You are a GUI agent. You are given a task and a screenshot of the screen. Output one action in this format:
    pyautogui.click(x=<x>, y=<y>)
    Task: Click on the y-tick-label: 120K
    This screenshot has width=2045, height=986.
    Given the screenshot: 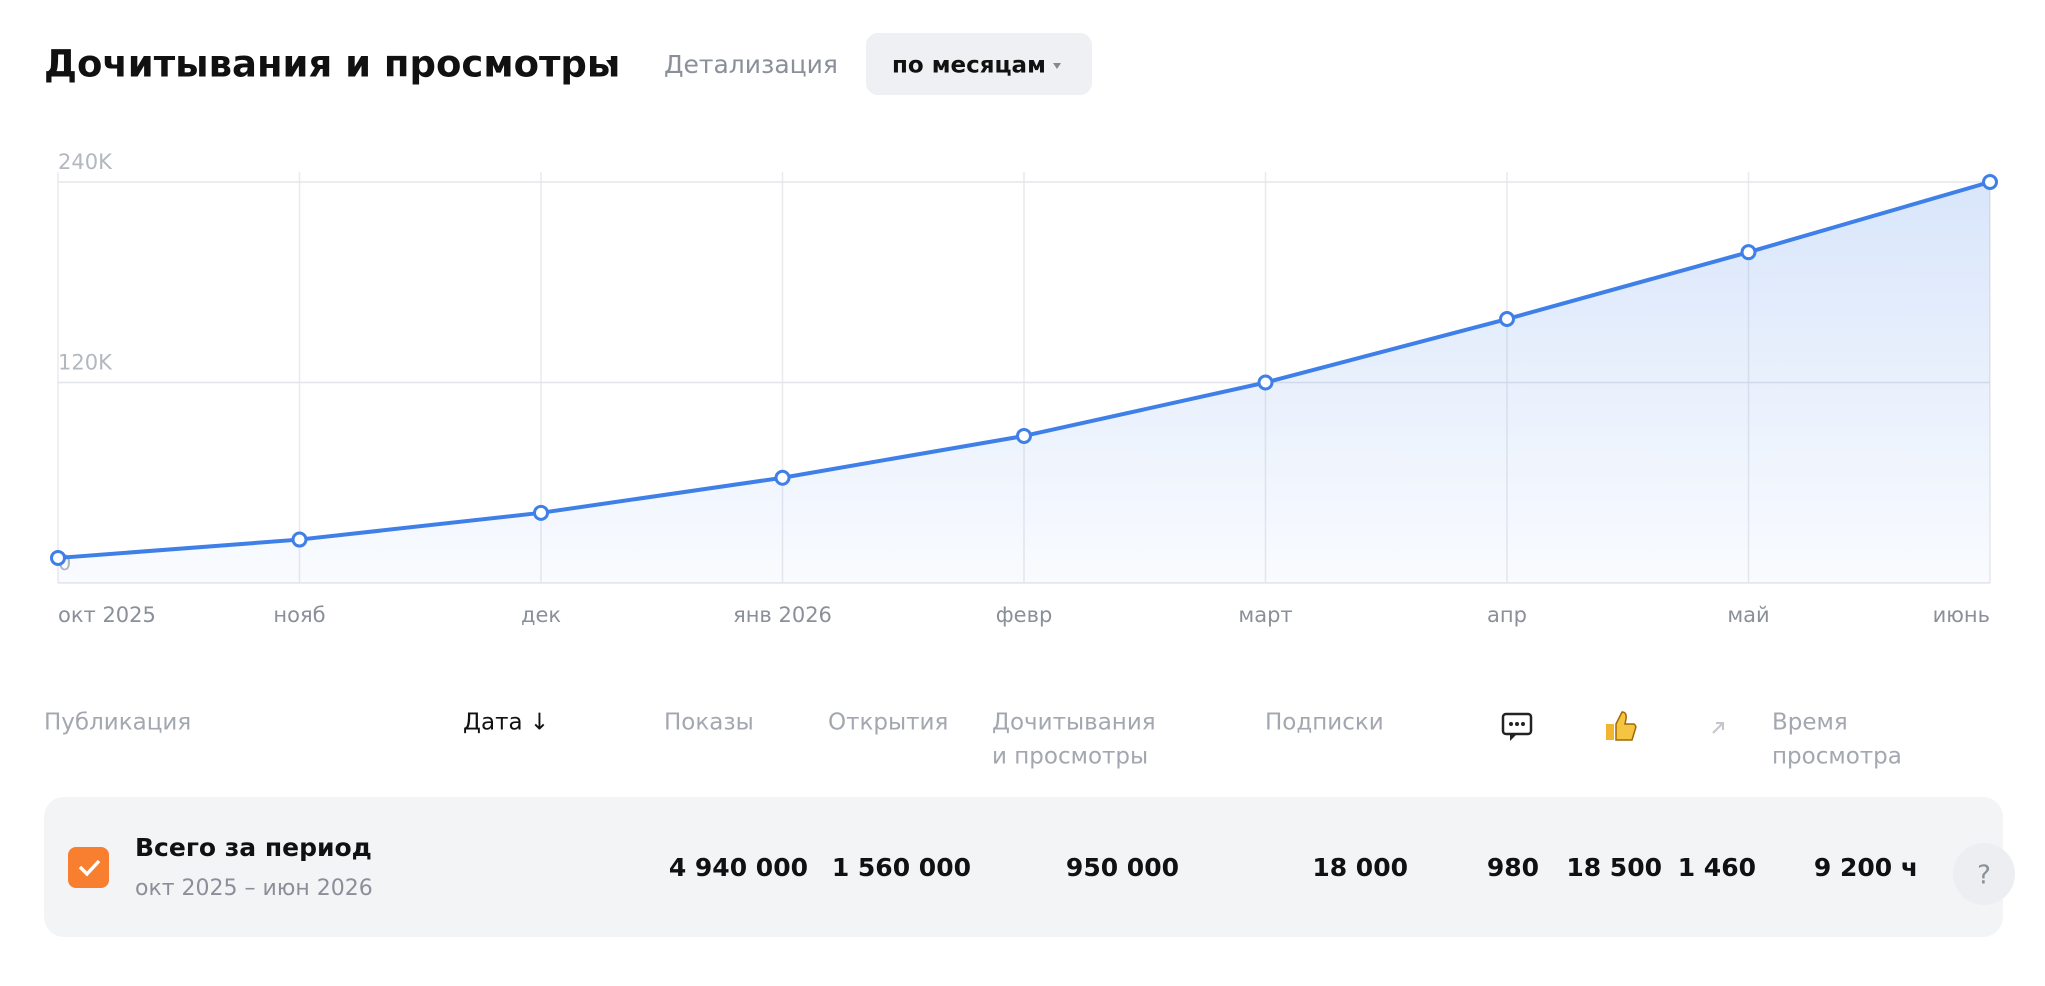 What is the action you would take?
    pyautogui.click(x=85, y=363)
    